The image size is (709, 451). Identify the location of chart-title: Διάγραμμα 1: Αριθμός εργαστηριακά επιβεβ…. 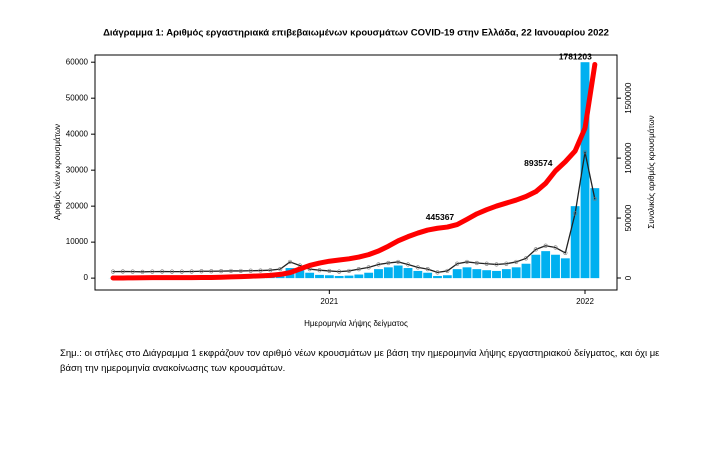
(356, 33).